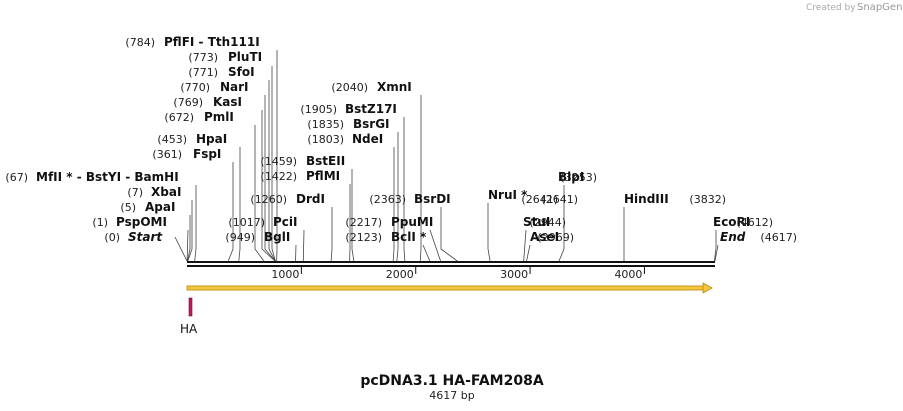 This screenshot has width=903, height=411. I want to click on site-position: (2969), so click(555, 237).